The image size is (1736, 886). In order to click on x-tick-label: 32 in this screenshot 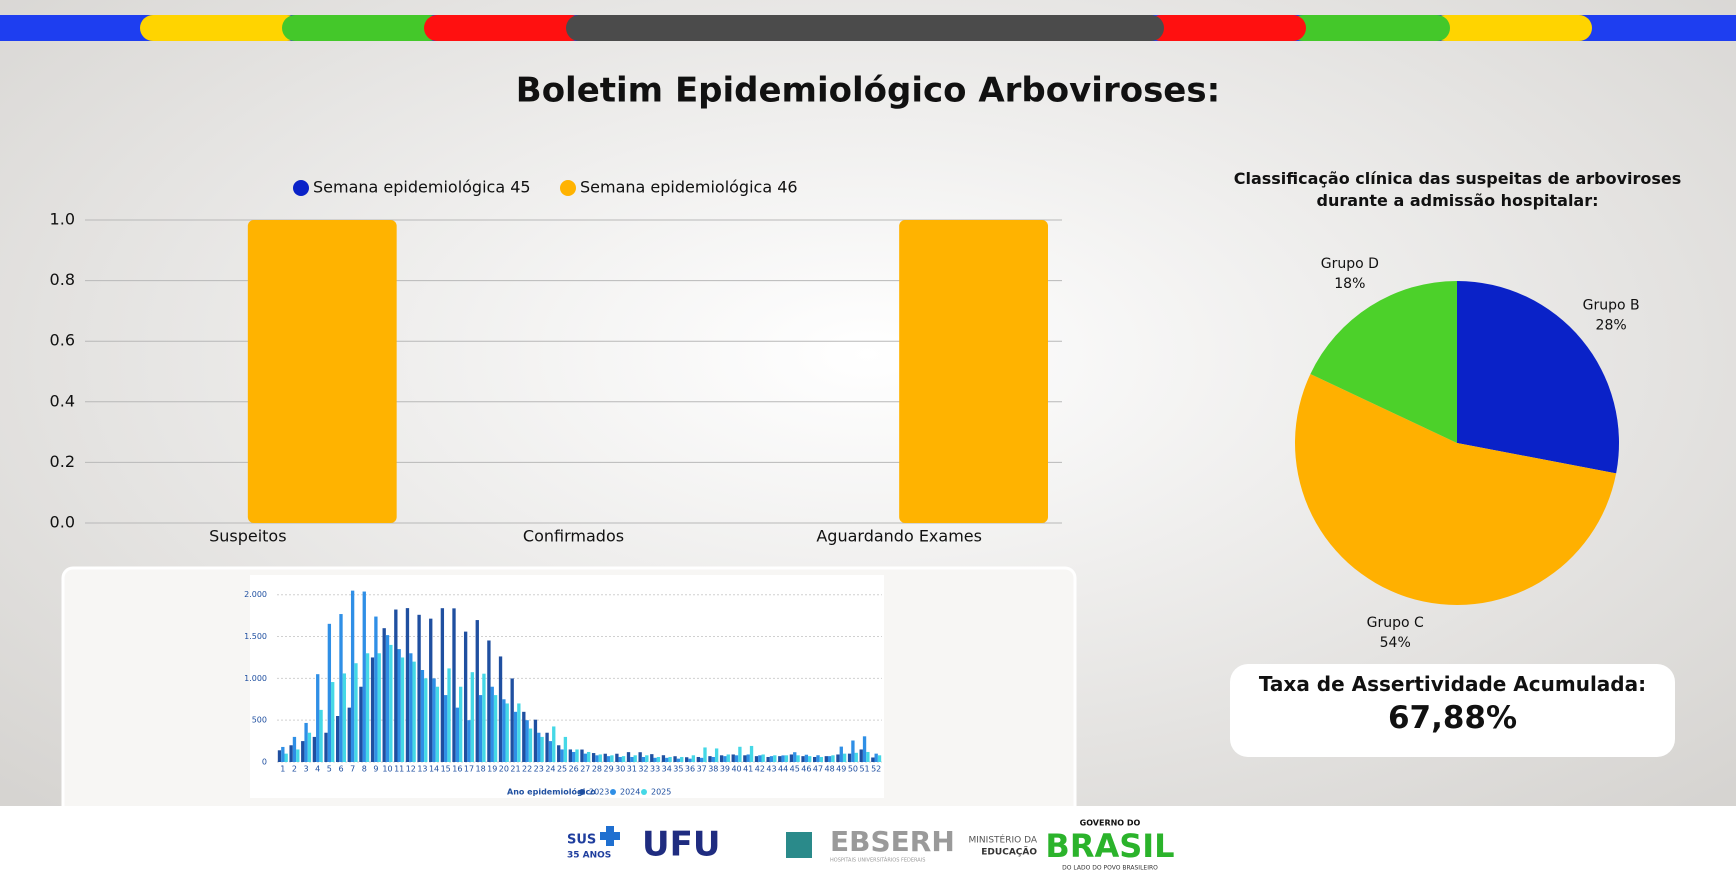, I will do `click(643, 769)`.